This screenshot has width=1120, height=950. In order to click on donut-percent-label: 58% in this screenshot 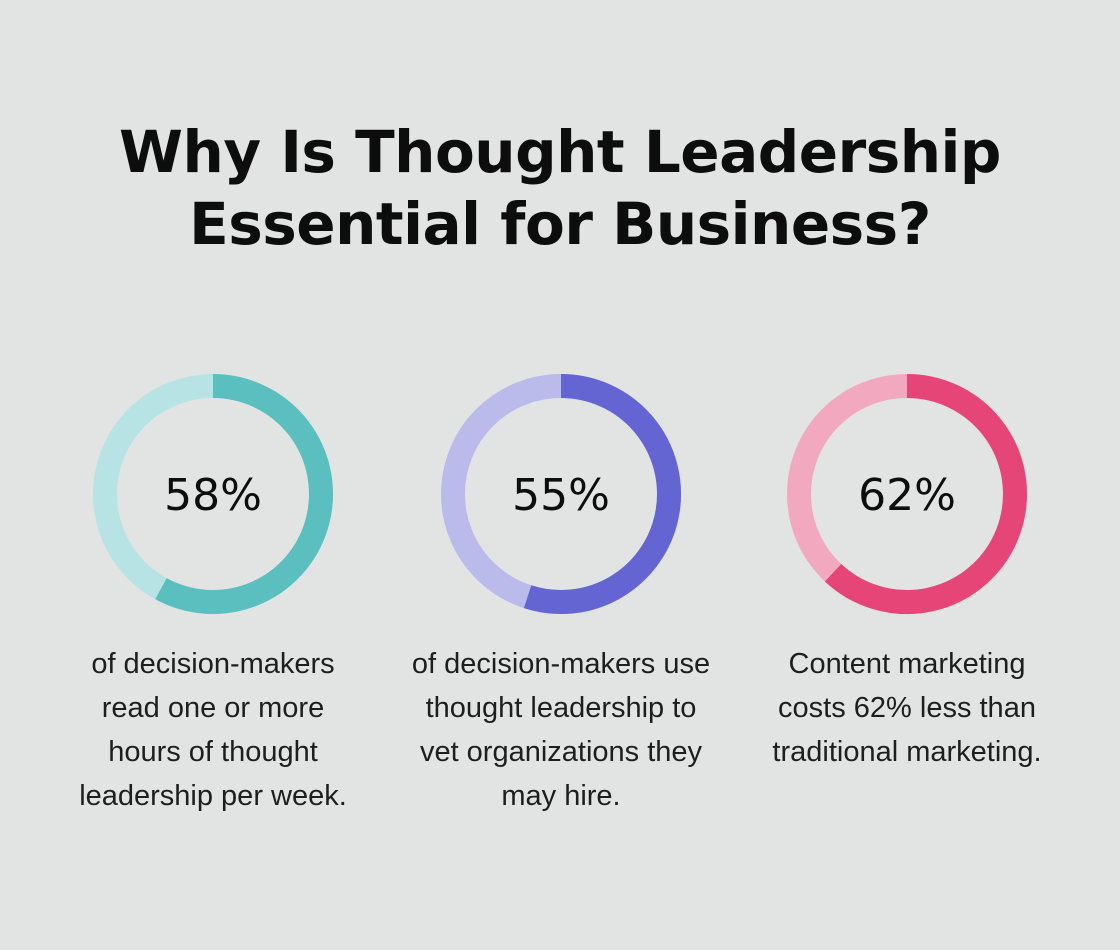, I will do `click(213, 495)`.